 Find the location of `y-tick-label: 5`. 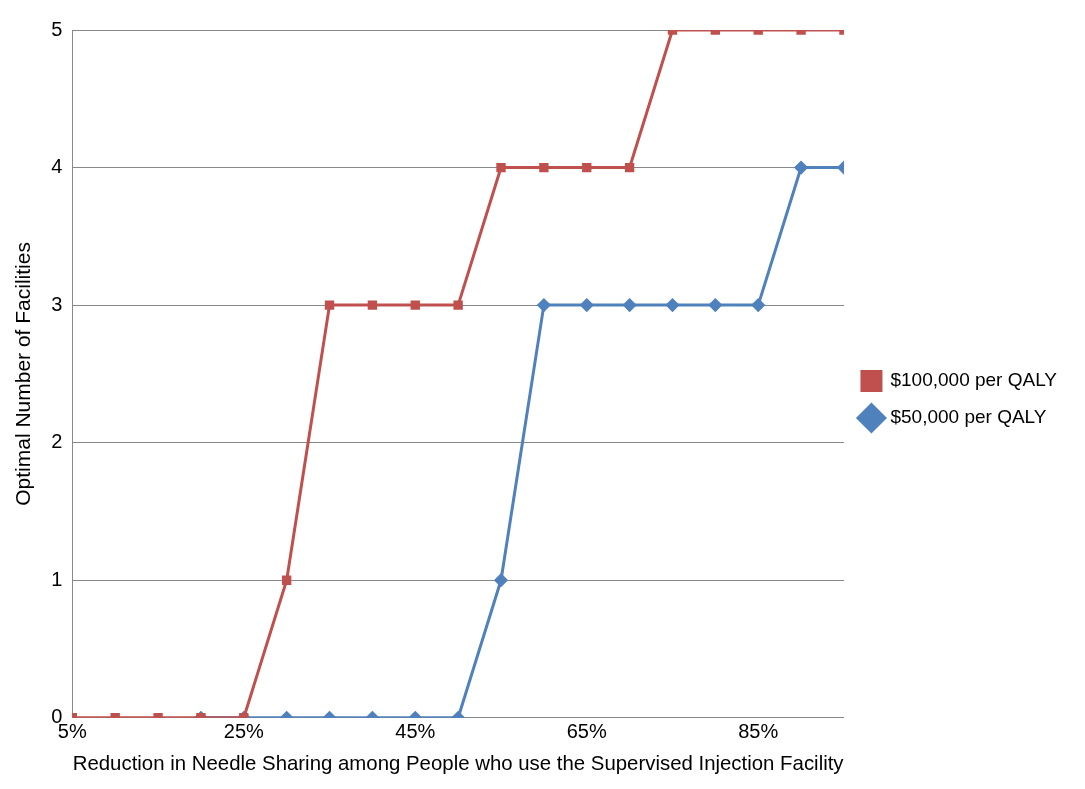

y-tick-label: 5 is located at coordinates (57, 28).